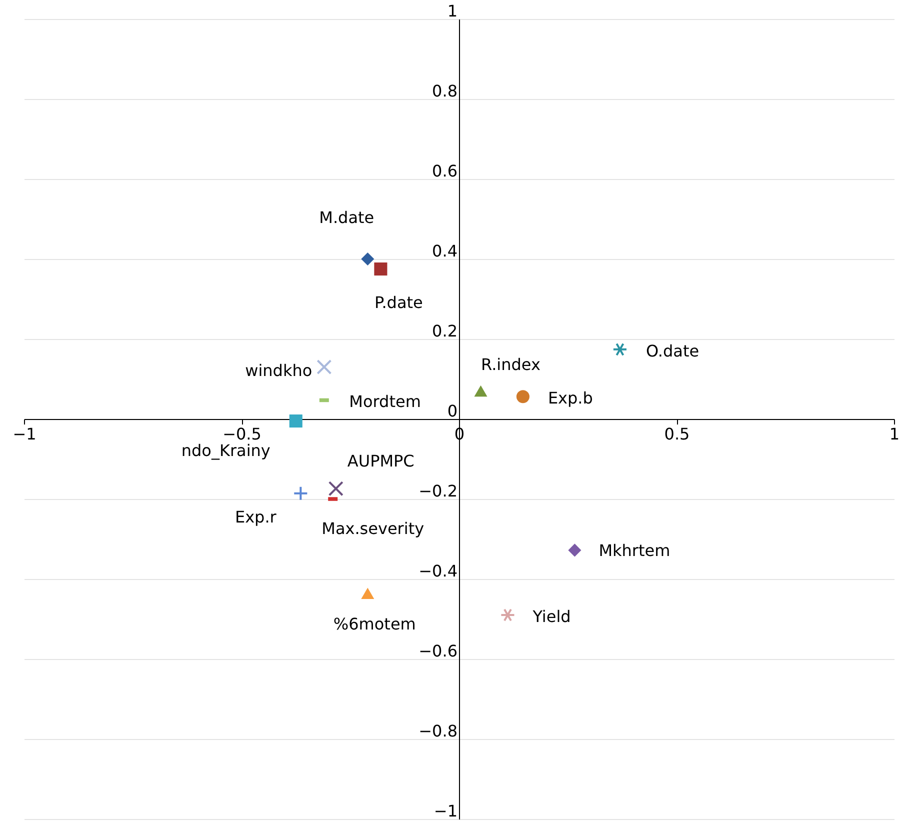 This screenshot has width=919, height=838. I want to click on series-label: Exp.b, so click(570, 398).